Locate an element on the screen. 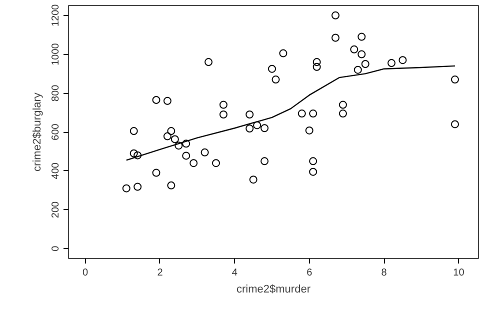 The width and height of the screenshot is (501, 320). y-tick-label: 400 is located at coordinates (56, 171).